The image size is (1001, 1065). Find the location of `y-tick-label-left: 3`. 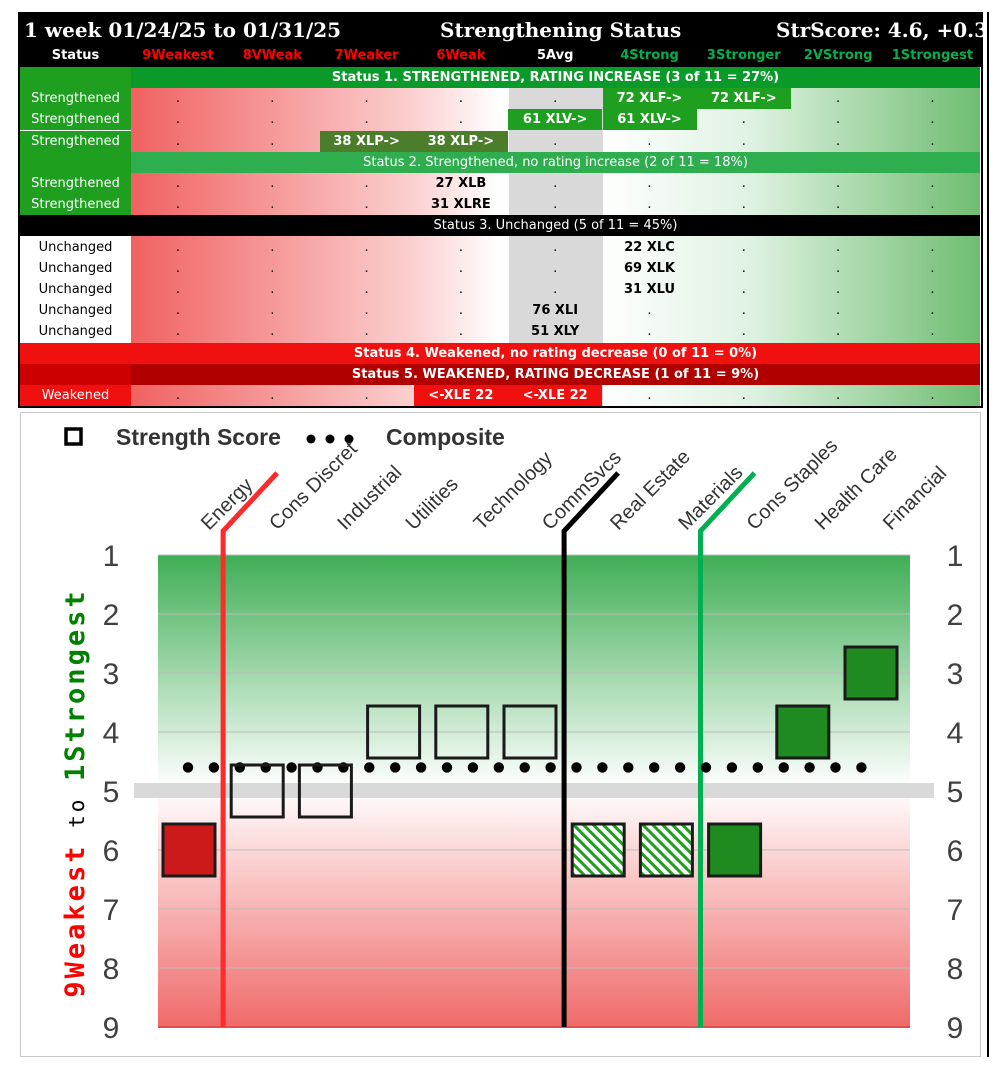

y-tick-label-left: 3 is located at coordinates (111, 674).